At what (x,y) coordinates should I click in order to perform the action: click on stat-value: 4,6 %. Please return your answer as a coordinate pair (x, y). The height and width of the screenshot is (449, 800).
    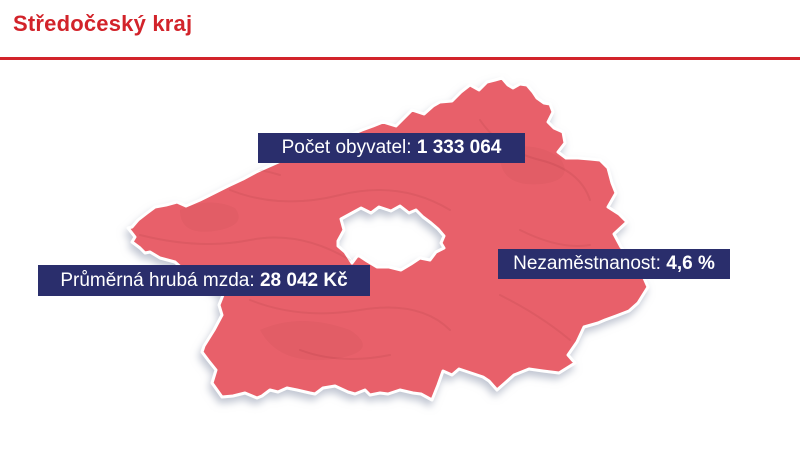
    Looking at the image, I should click on (690, 263).